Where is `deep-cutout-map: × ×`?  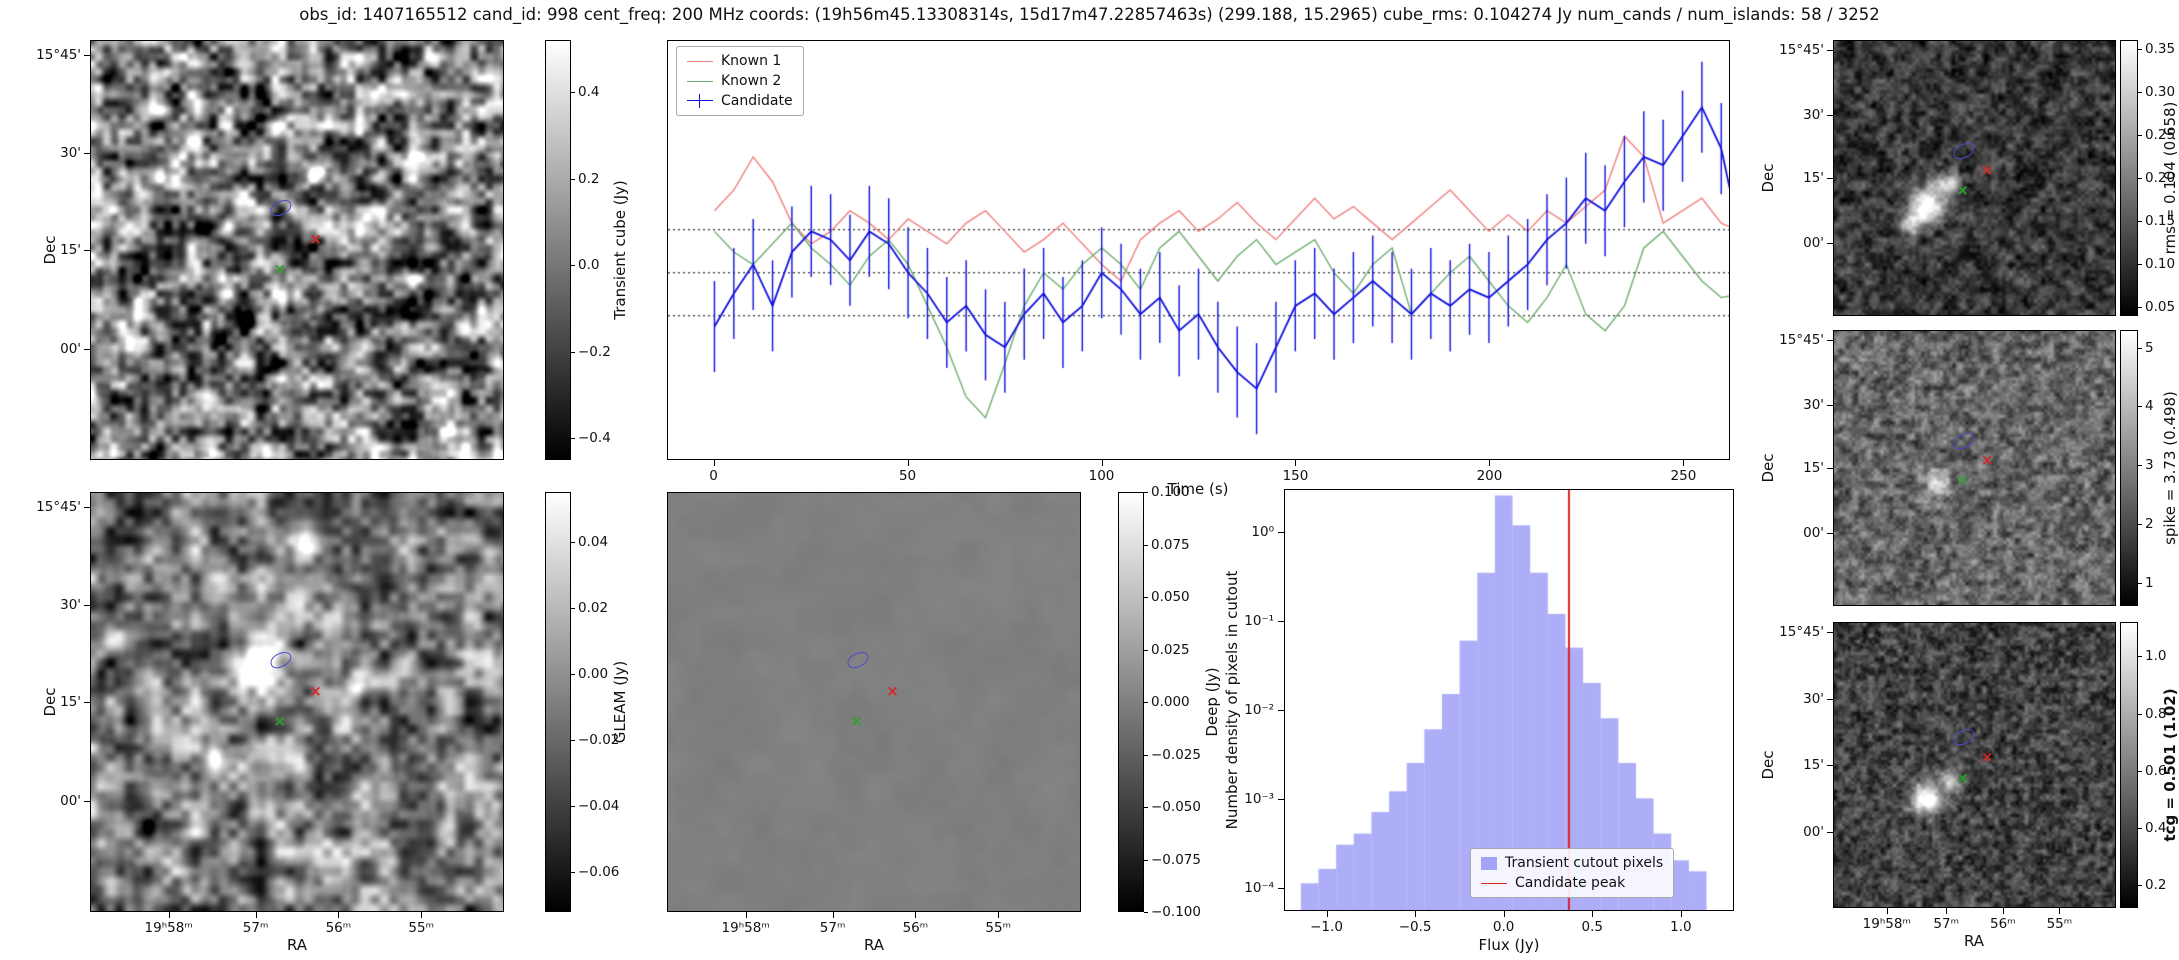 deep-cutout-map: × × is located at coordinates (874, 702).